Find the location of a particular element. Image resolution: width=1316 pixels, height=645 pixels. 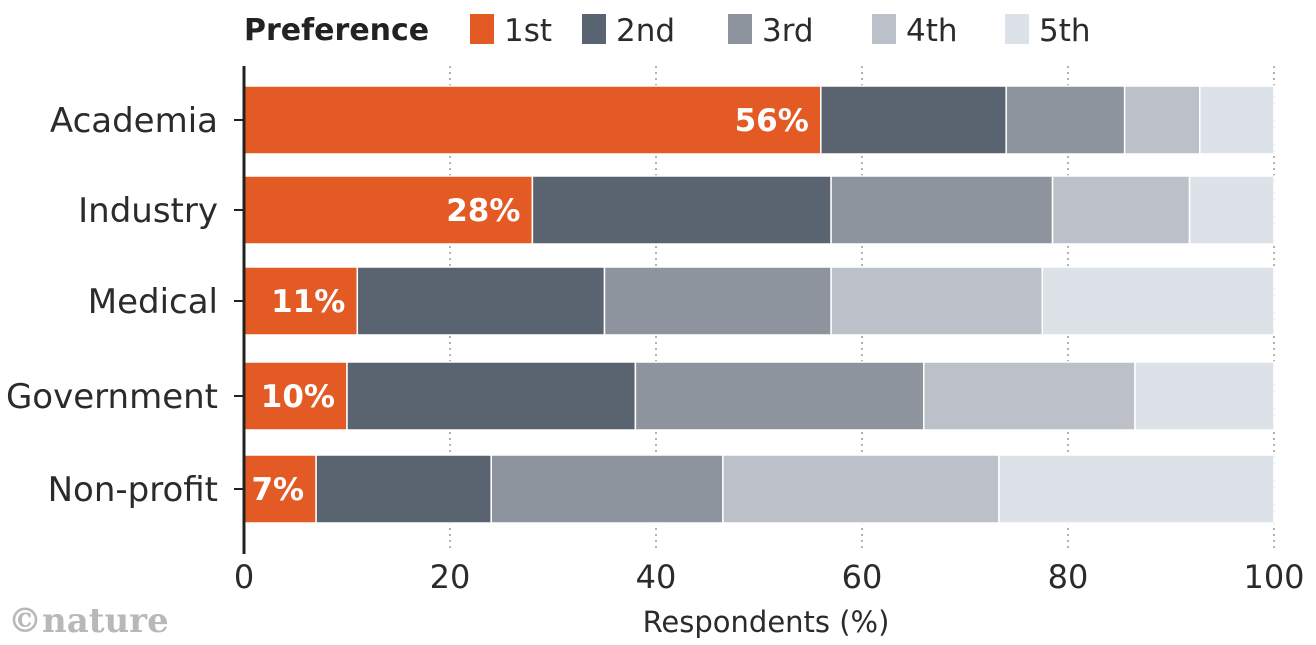

bar-industry-4th is located at coordinates (1121, 210).